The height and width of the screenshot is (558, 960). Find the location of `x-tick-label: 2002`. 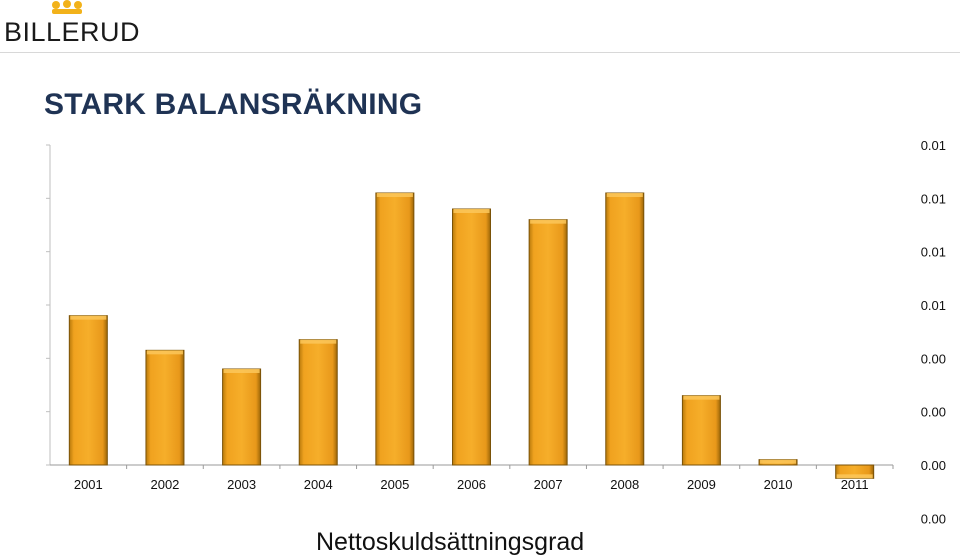

x-tick-label: 2002 is located at coordinates (164, 484).